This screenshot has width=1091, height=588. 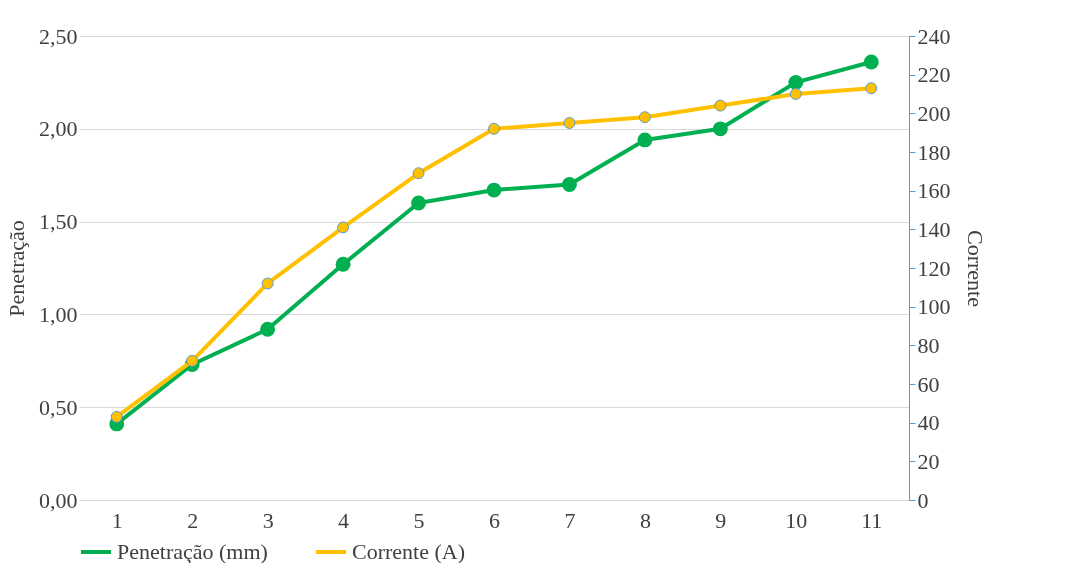 I want to click on x-tick-label: 8, so click(x=645, y=520).